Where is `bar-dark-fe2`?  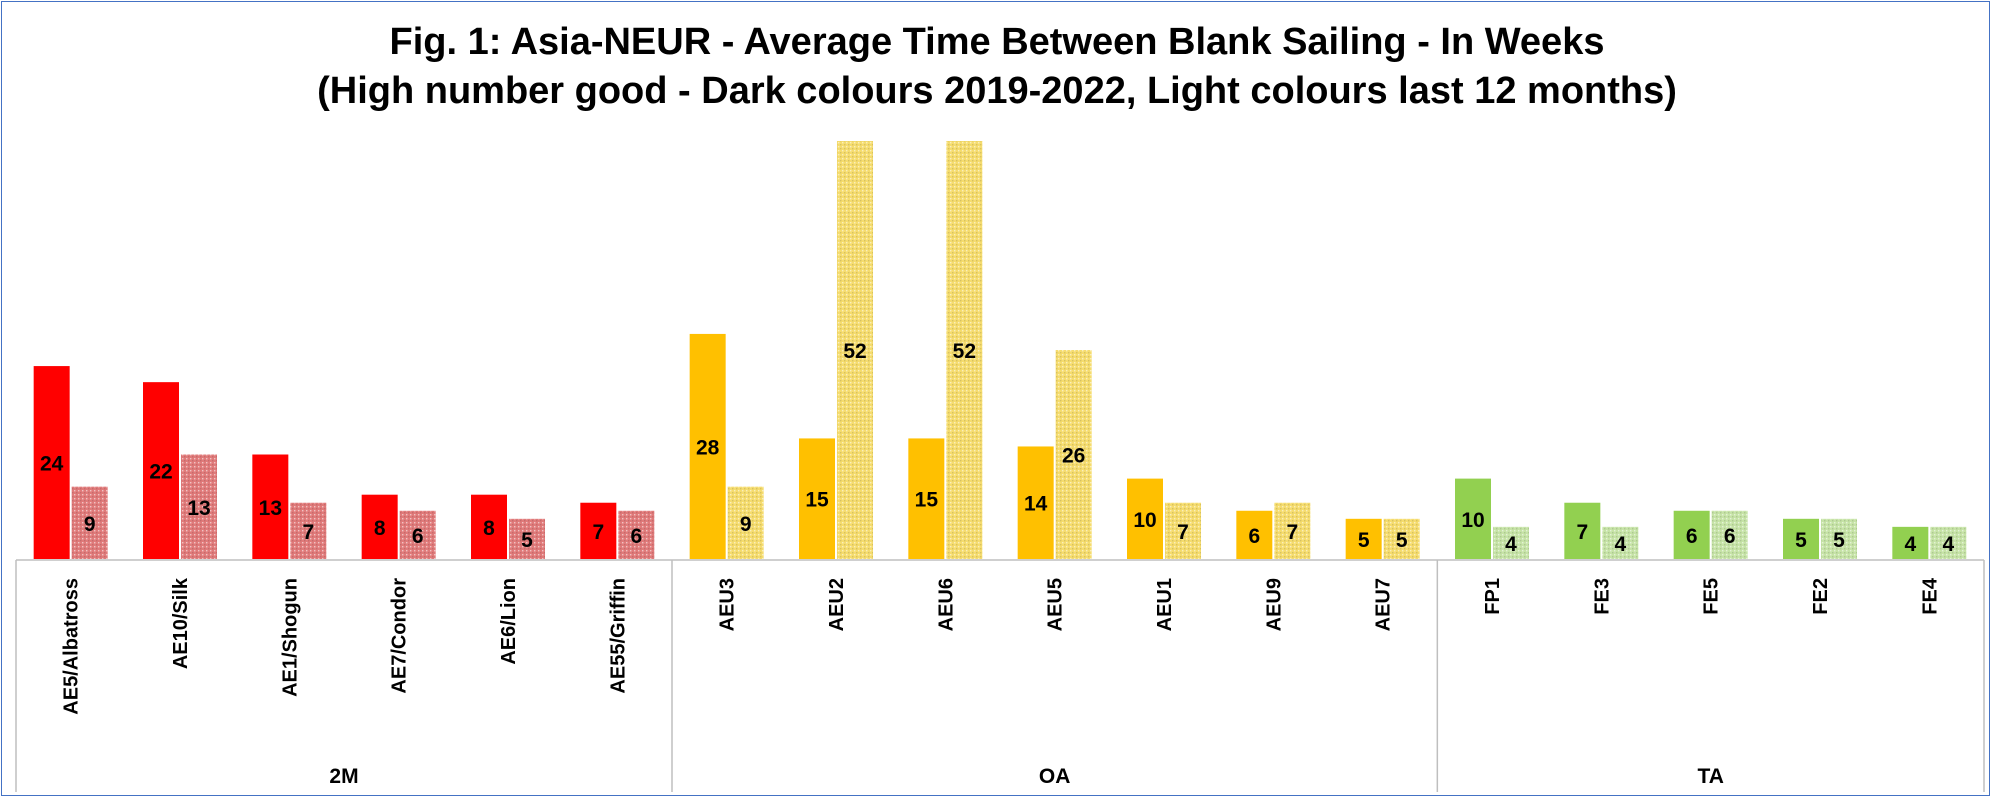
bar-dark-fe2 is located at coordinates (1801, 538).